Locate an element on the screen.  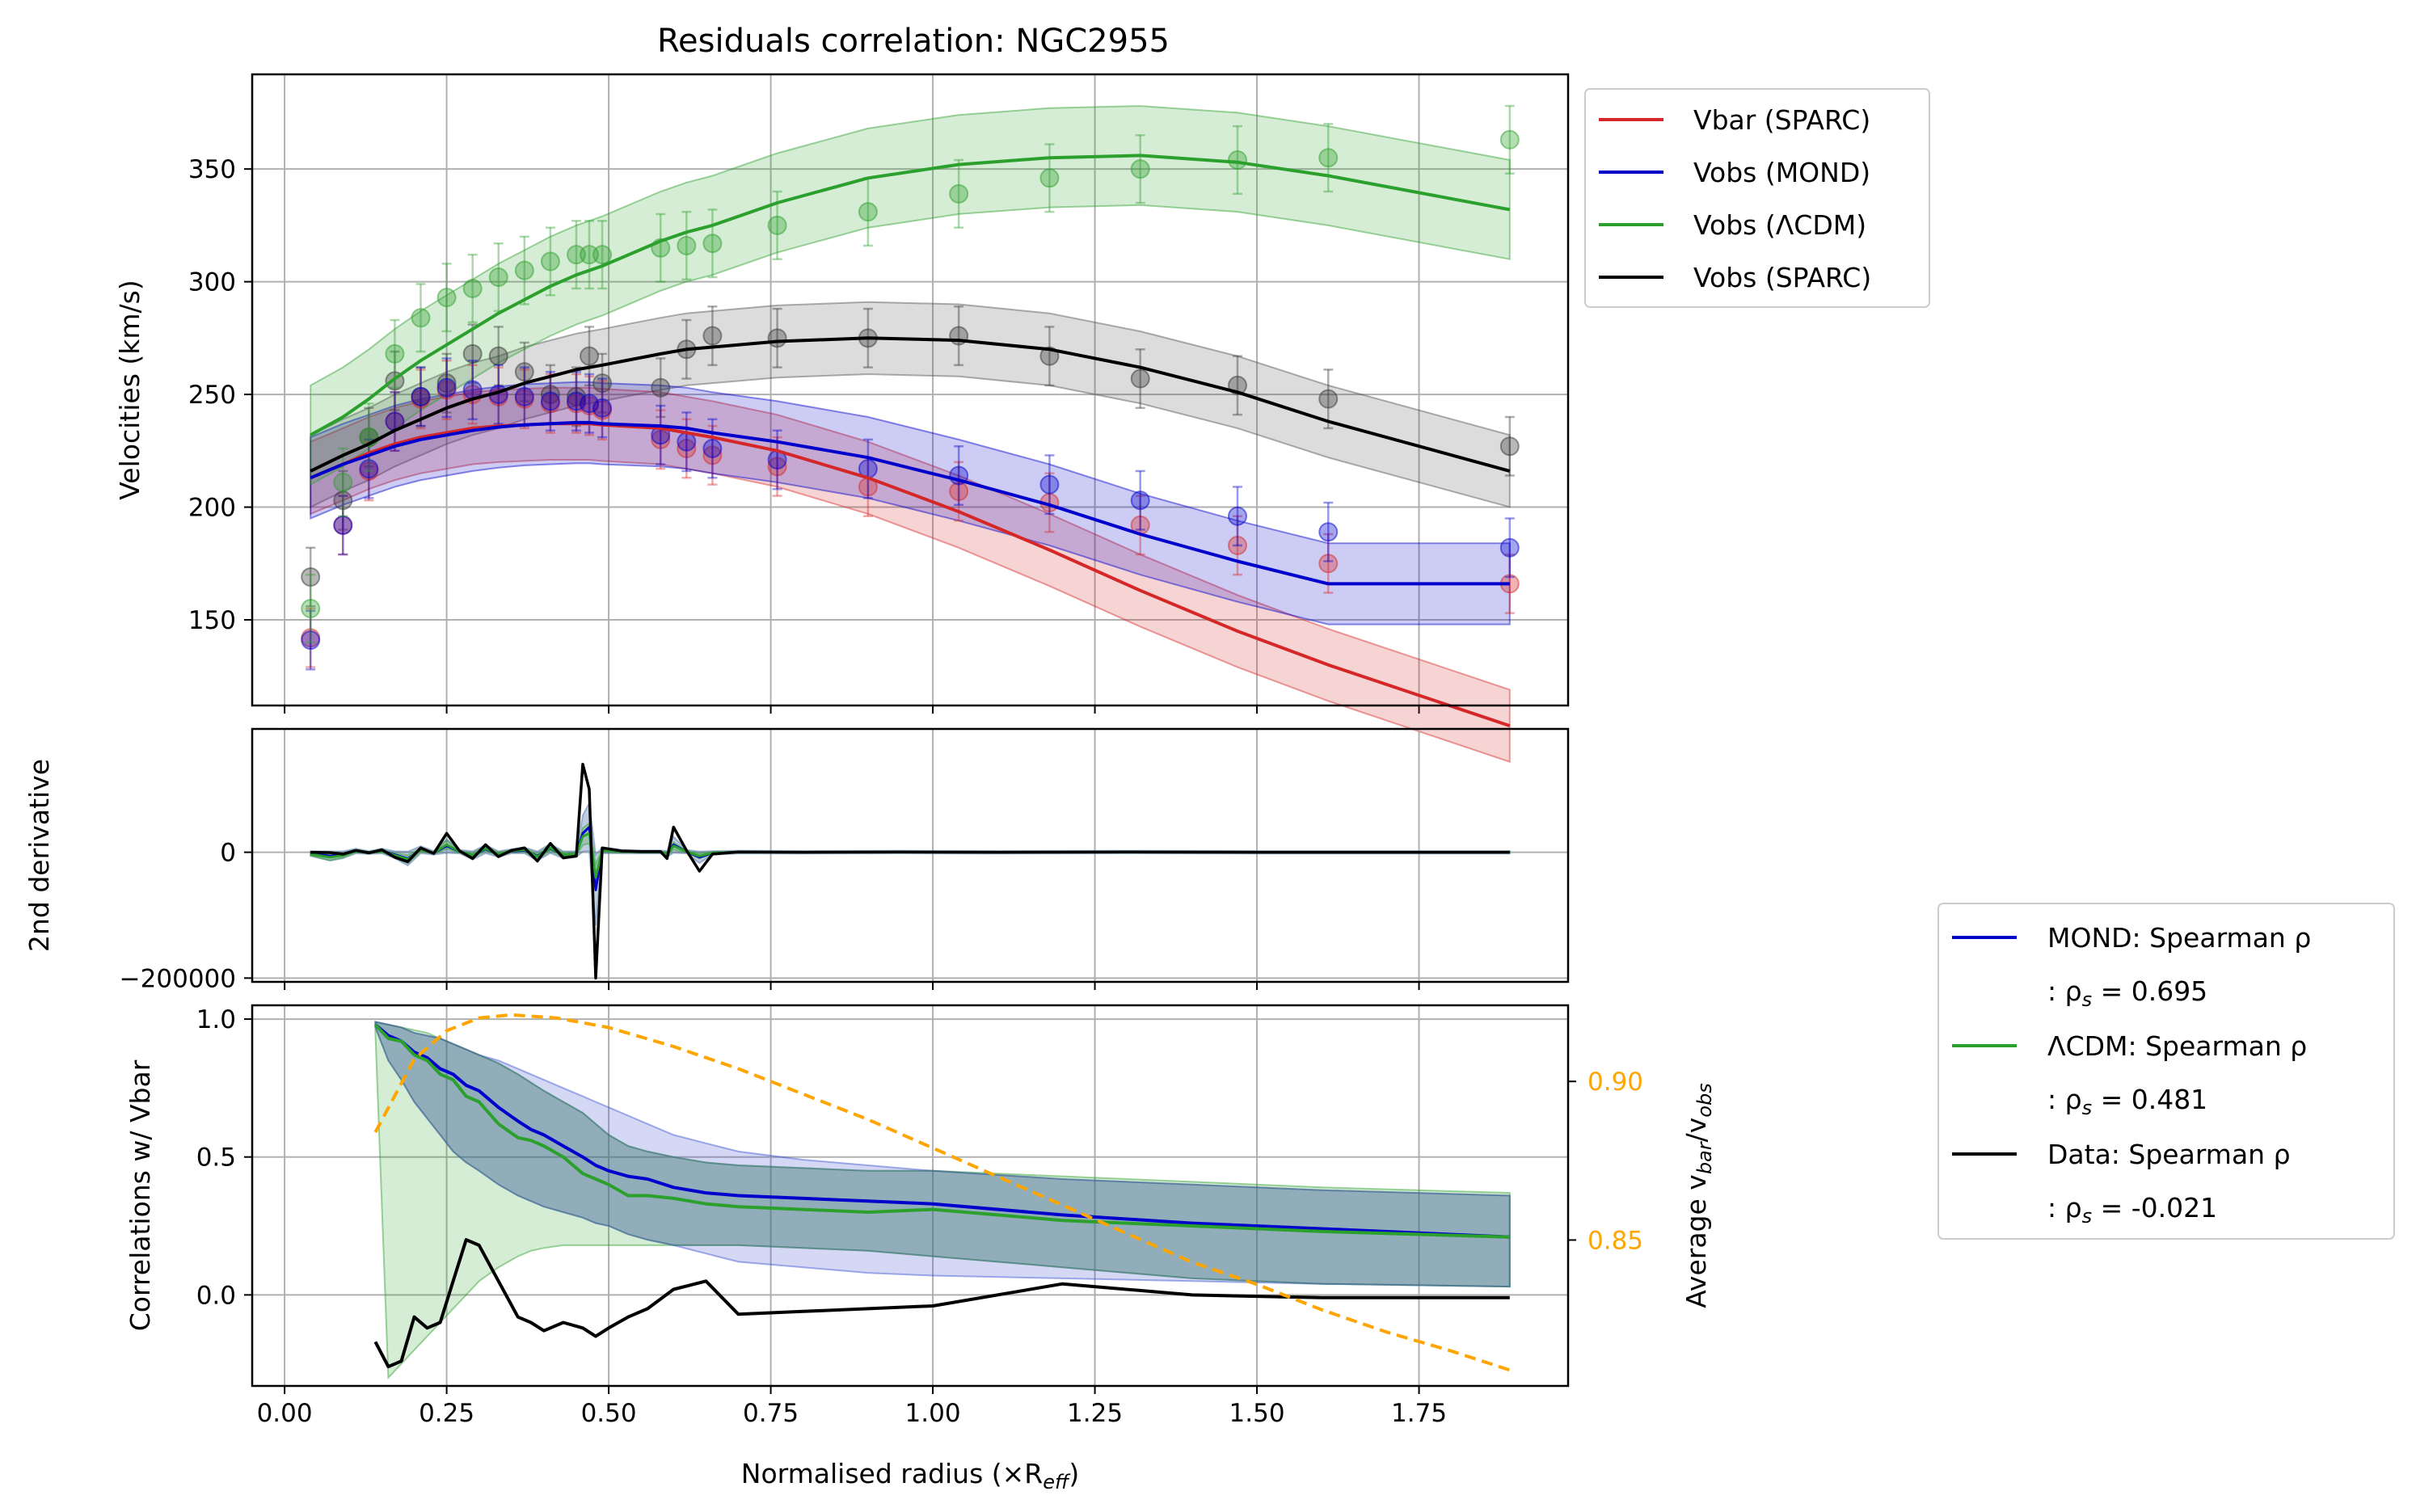
correlation-band-mond is located at coordinates (942, 1154).